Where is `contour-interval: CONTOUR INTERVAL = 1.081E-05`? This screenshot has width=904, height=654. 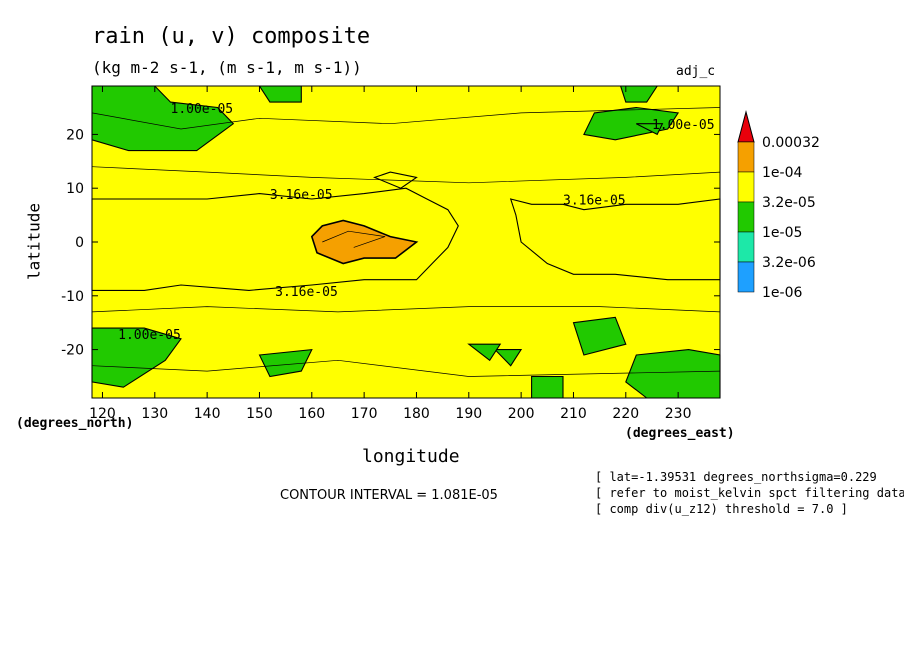
contour-interval: CONTOUR INTERVAL = 1.081E-05 is located at coordinates (389, 495).